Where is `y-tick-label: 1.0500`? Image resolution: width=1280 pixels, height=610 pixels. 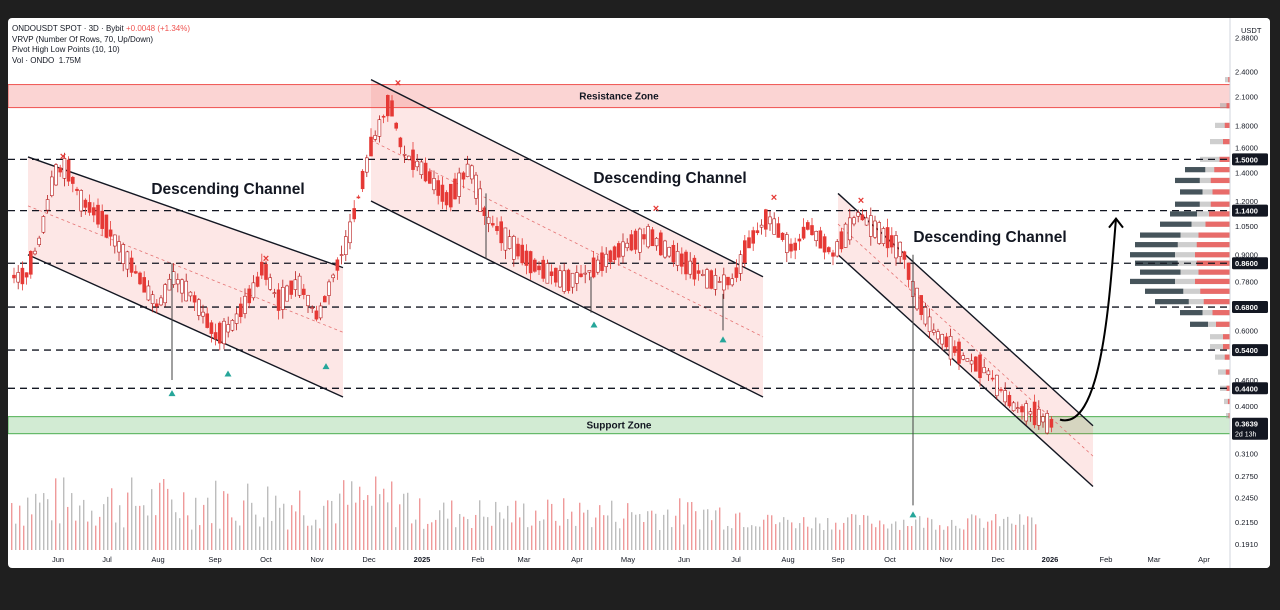
y-tick-label: 1.0500 is located at coordinates (1246, 226).